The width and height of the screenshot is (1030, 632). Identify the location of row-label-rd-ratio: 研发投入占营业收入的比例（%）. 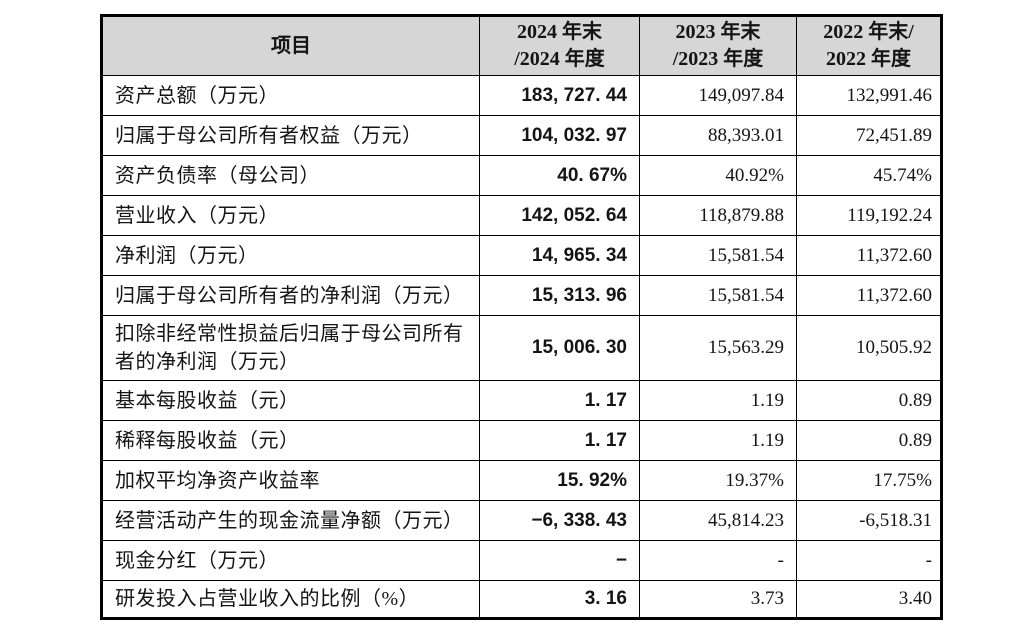
(290, 599).